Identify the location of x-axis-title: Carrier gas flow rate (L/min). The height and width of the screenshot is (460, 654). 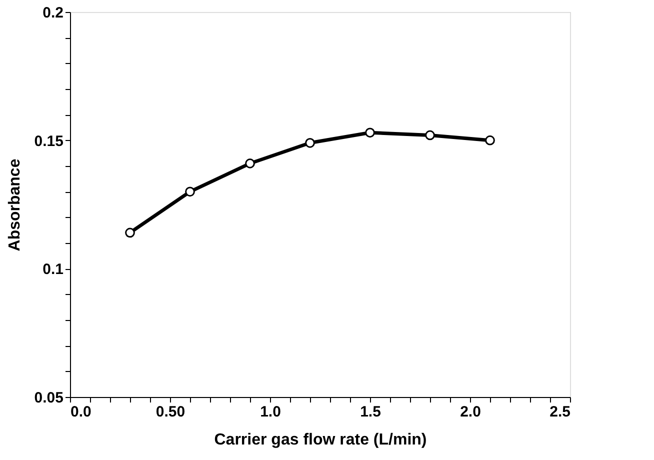
(320, 440).